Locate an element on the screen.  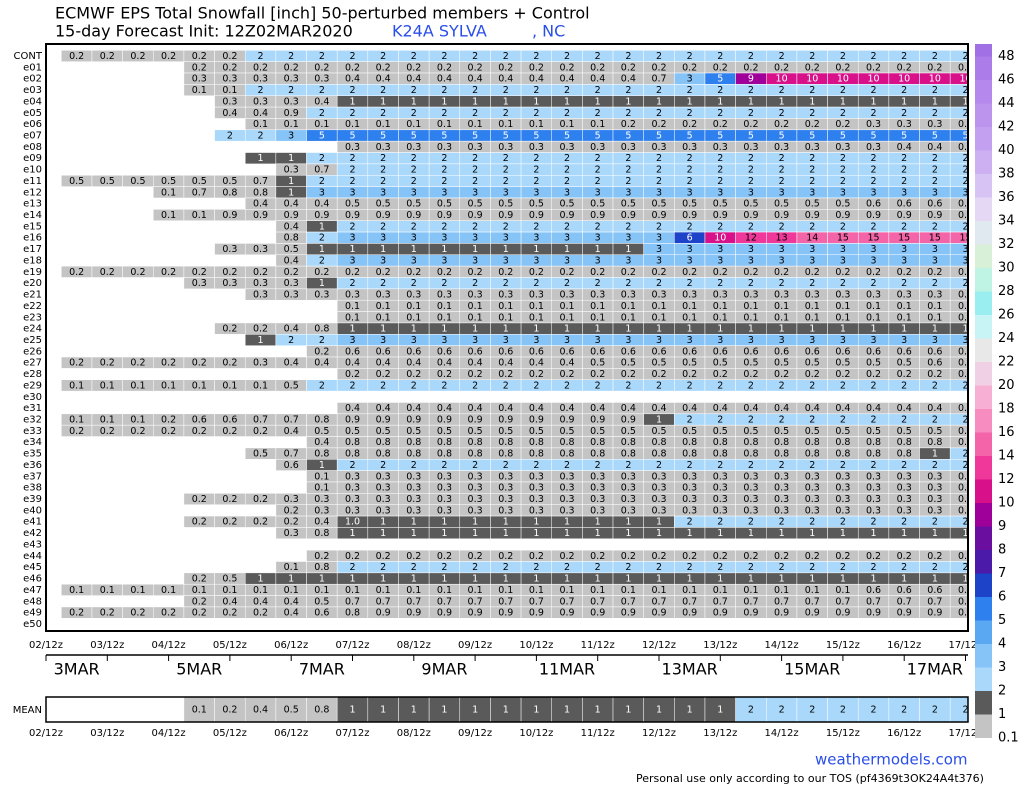
cell-label: 5 is located at coordinates (444, 136).